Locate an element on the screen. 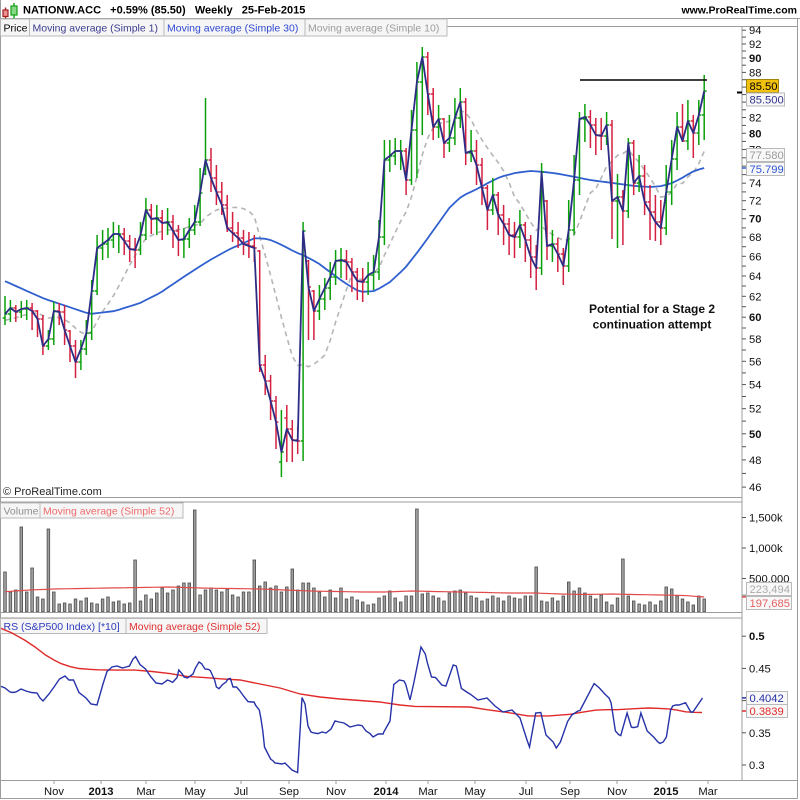 The image size is (800, 800). svg-text: 50 is located at coordinates (755, 435).